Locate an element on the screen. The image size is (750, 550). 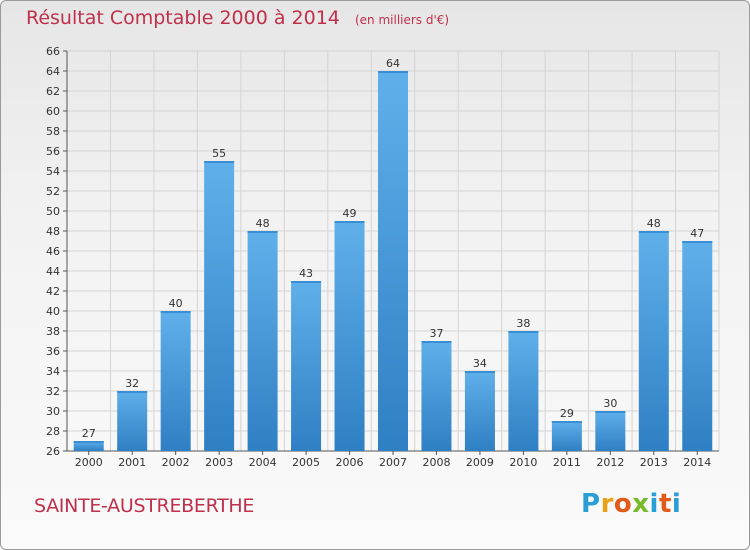
x-tick-label: 2006 is located at coordinates (350, 462).